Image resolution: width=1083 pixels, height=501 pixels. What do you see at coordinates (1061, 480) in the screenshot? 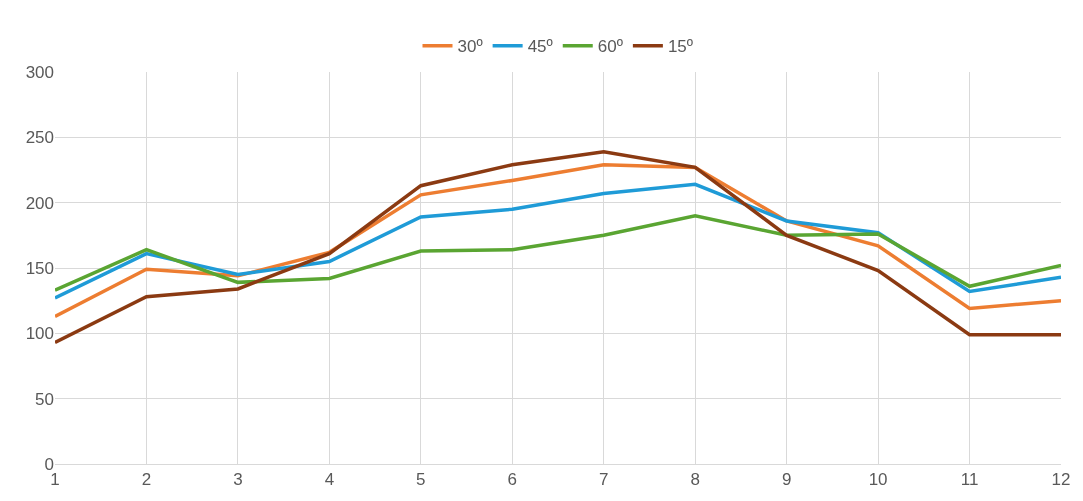
I see `x-tick-label: 12` at bounding box center [1061, 480].